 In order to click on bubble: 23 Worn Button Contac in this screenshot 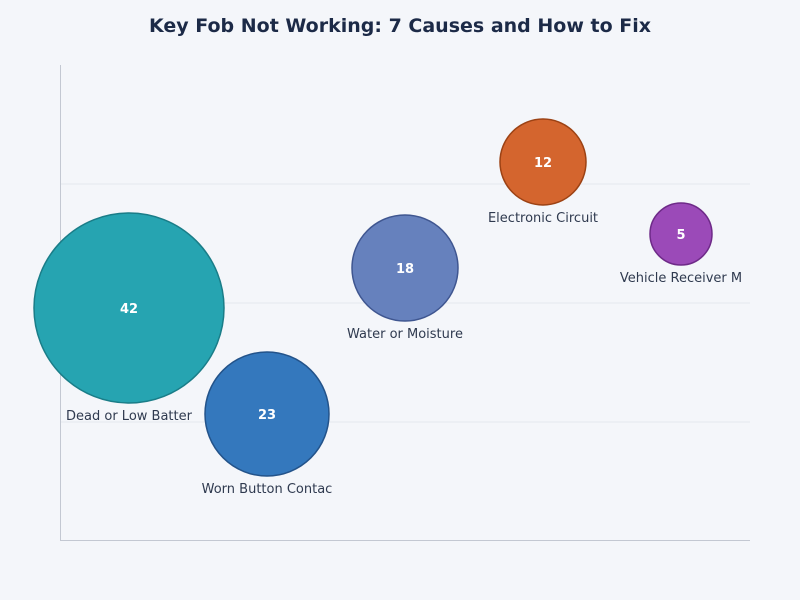, I will do `click(267, 424)`.